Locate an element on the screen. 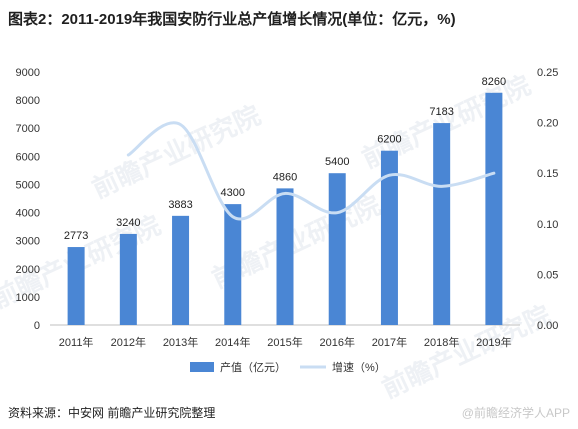 This screenshot has width=578, height=429. x-tick-label: 2014年 is located at coordinates (232, 342).